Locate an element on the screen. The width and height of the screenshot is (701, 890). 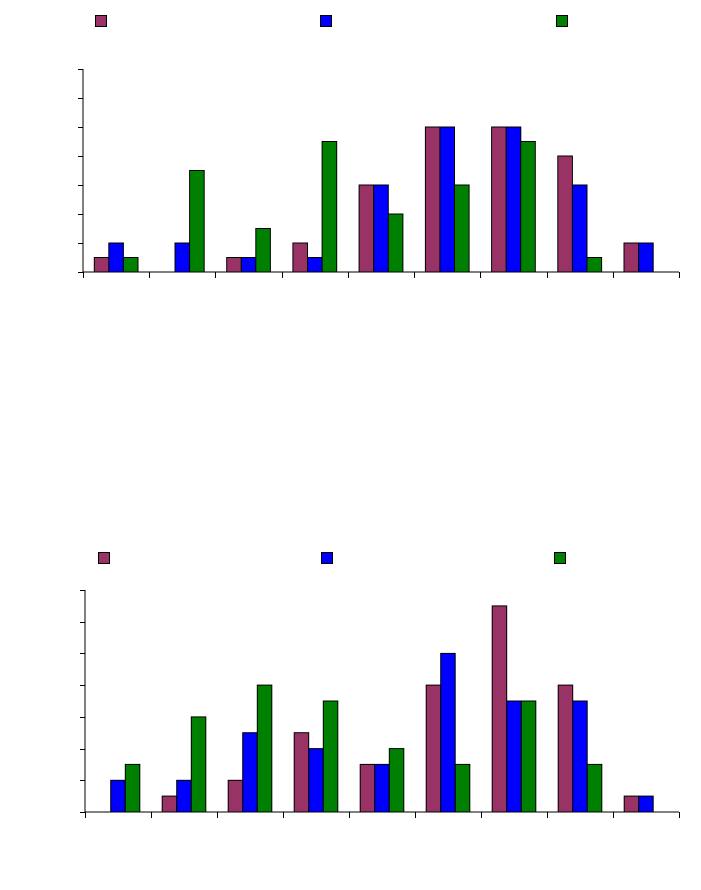
bar-s1-c2 is located at coordinates (169, 804).